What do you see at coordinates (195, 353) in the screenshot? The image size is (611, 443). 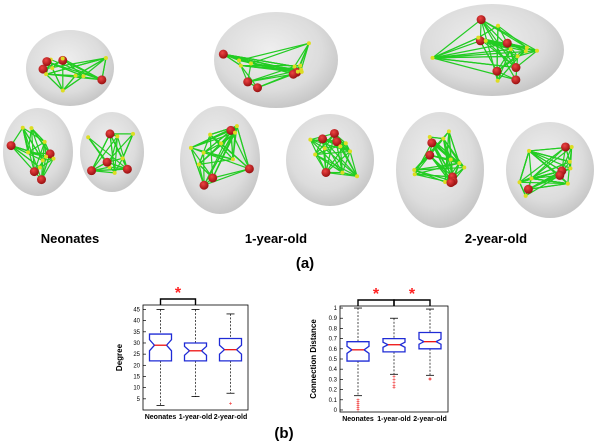 I see `box-1-year-old` at bounding box center [195, 353].